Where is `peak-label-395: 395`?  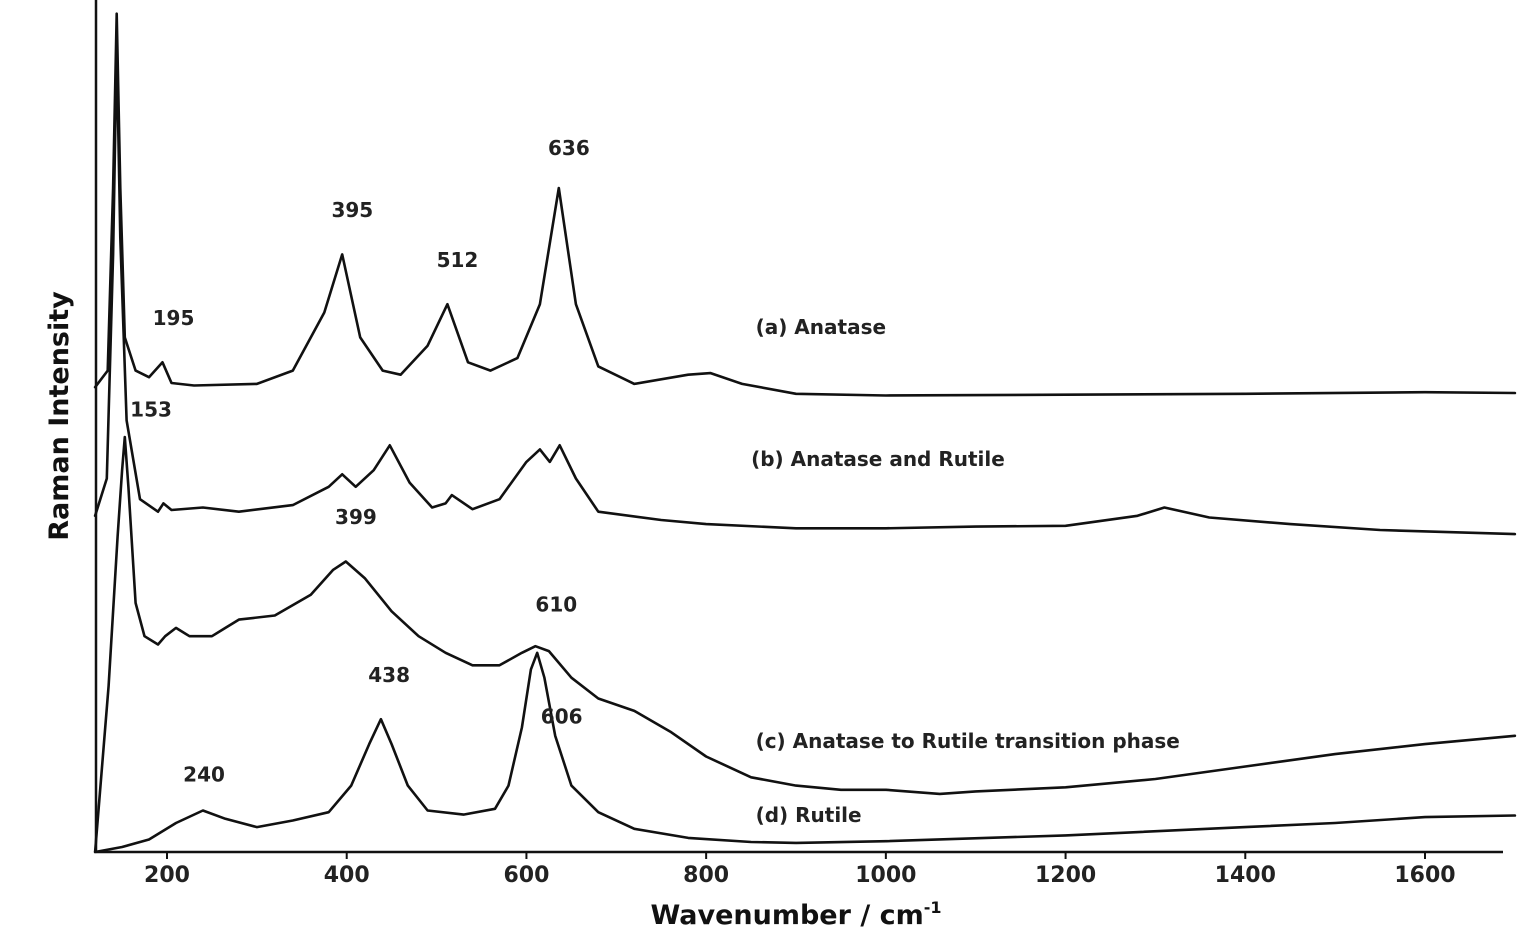
peak-label-395: 395 is located at coordinates (352, 210).